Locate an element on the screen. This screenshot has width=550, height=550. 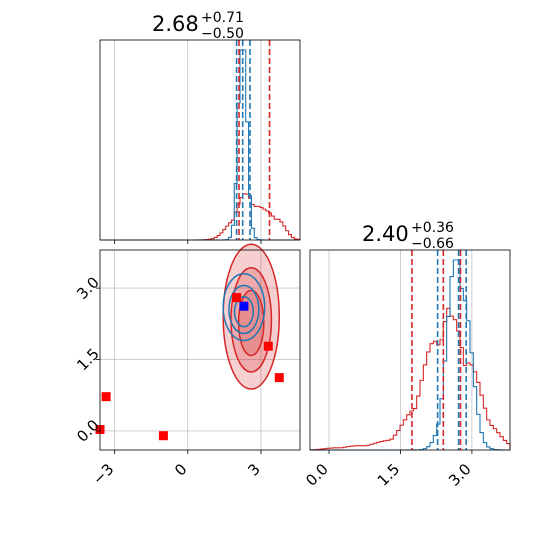
marginal-p1-frame is located at coordinates (410, 350).